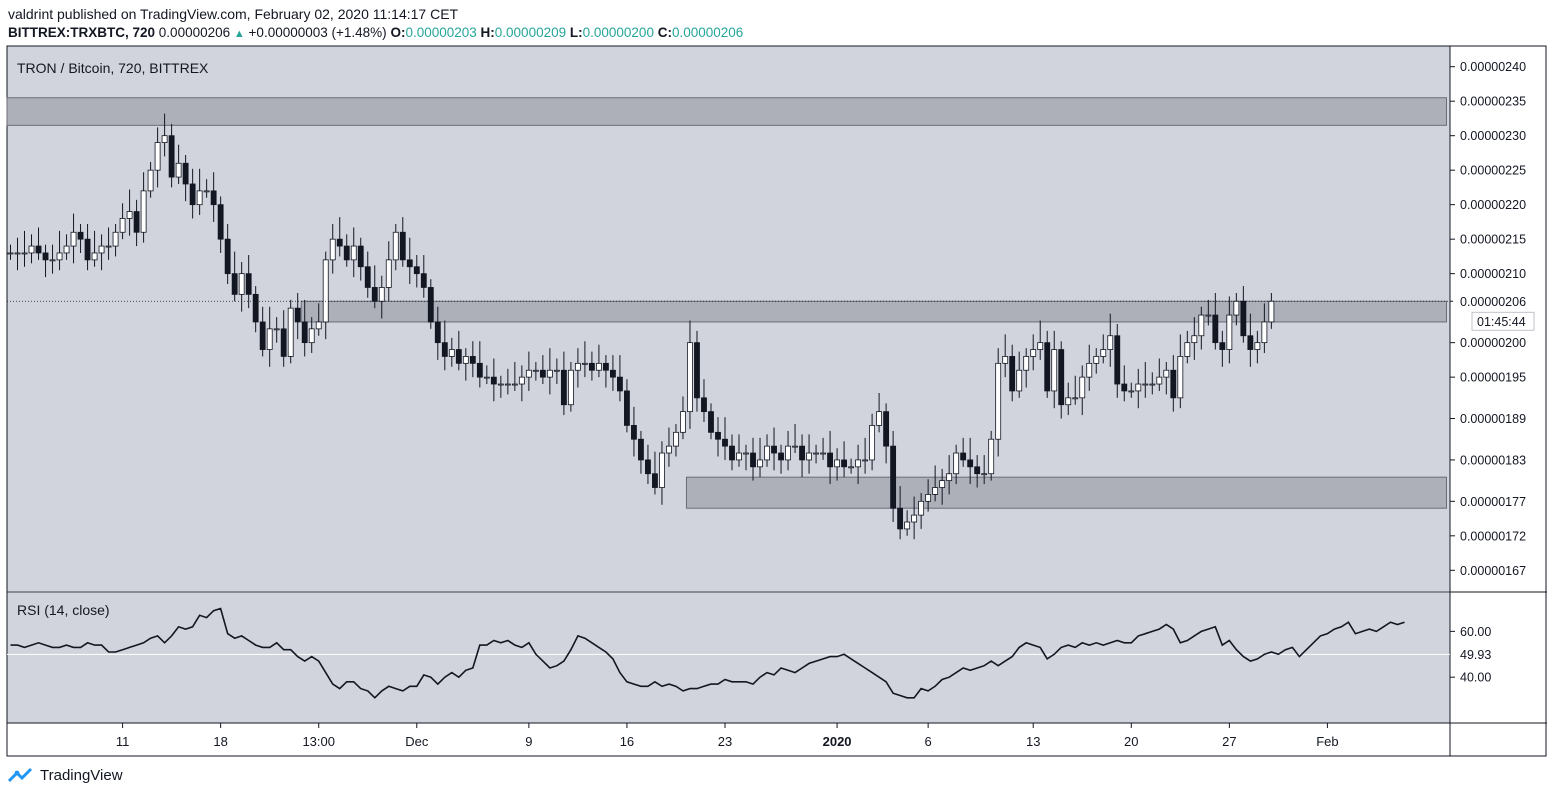 The image size is (1547, 797). Describe the element at coordinates (1493, 378) in the screenshot. I see `y-tick-label: 0.00000195` at that location.